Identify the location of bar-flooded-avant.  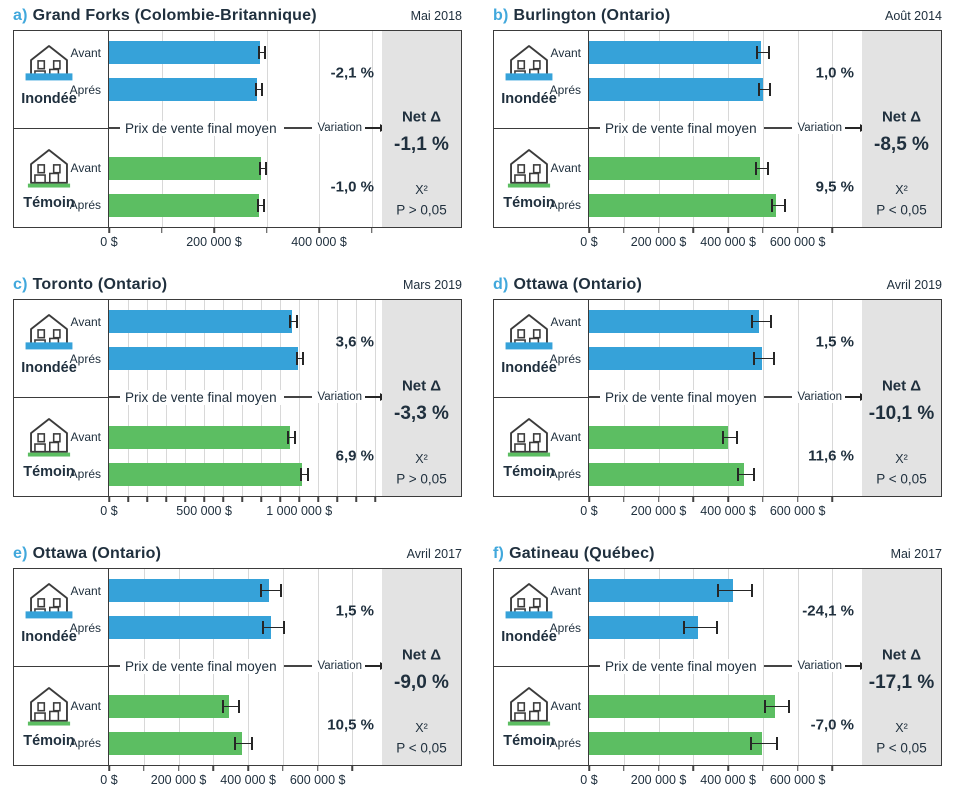
(185, 52).